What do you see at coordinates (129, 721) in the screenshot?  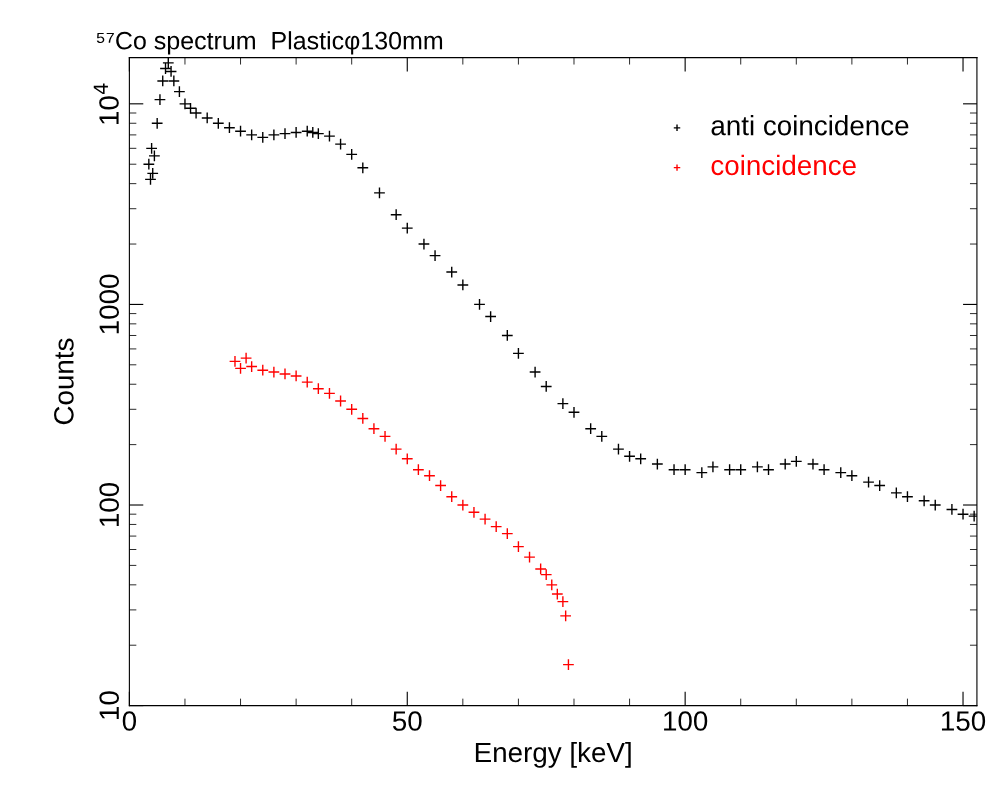 I see `x-tick-label: 0` at bounding box center [129, 721].